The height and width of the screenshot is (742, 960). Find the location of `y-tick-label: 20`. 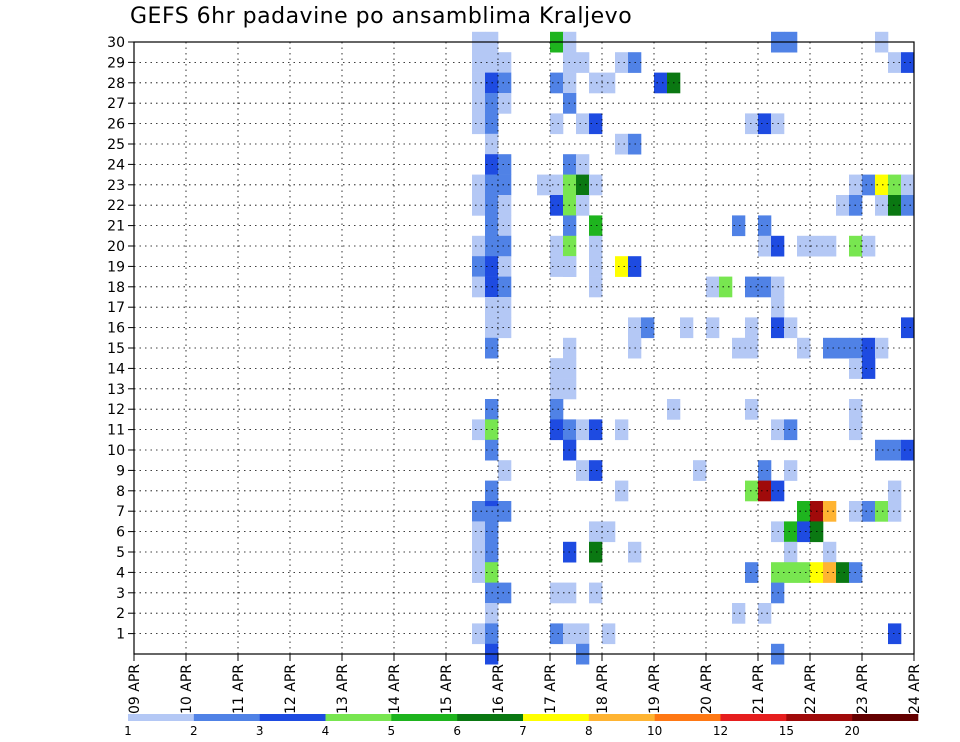

y-tick-label: 20 is located at coordinates (116, 247).